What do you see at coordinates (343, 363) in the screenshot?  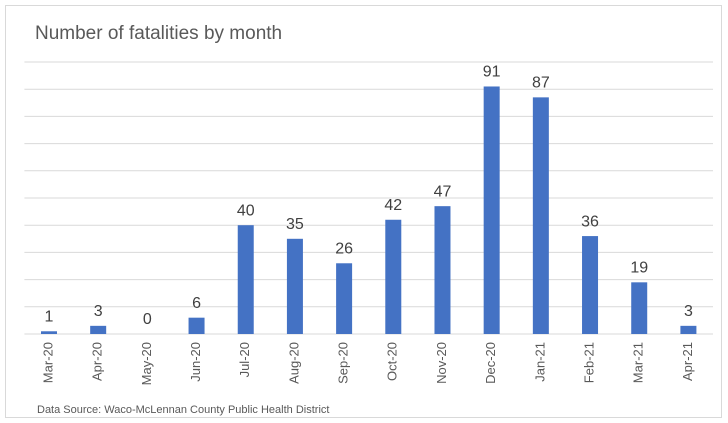 I see `x-tick-label: Sep-20` at bounding box center [343, 363].